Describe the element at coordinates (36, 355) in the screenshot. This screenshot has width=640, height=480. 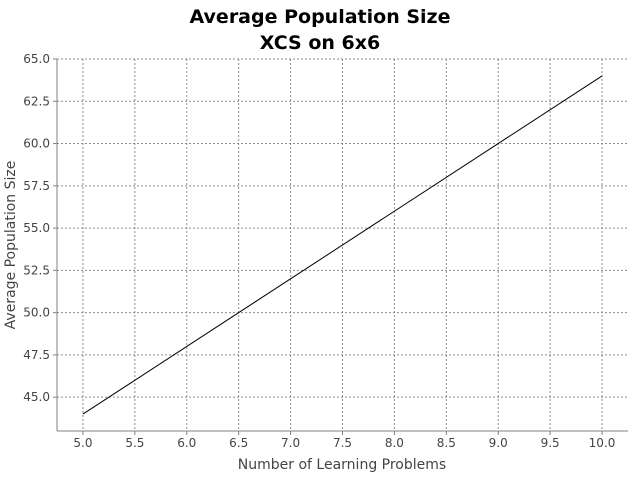
I see `y-tick-label: 47.5` at that location.